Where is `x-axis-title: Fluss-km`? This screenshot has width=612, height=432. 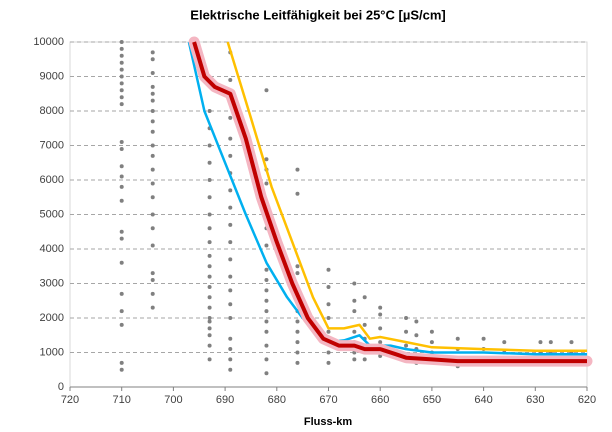 x-axis-title: Fluss-km is located at coordinates (328, 422).